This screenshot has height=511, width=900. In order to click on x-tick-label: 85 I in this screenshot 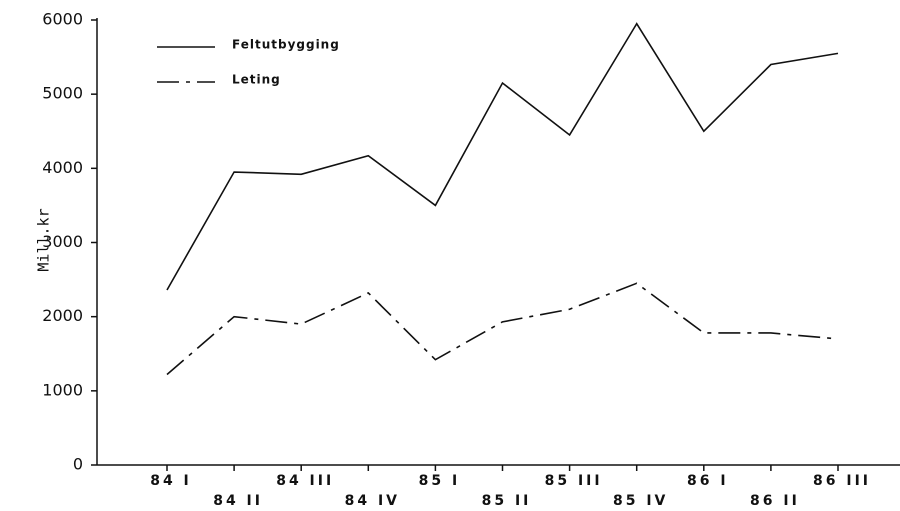, I will do `click(440, 481)`.